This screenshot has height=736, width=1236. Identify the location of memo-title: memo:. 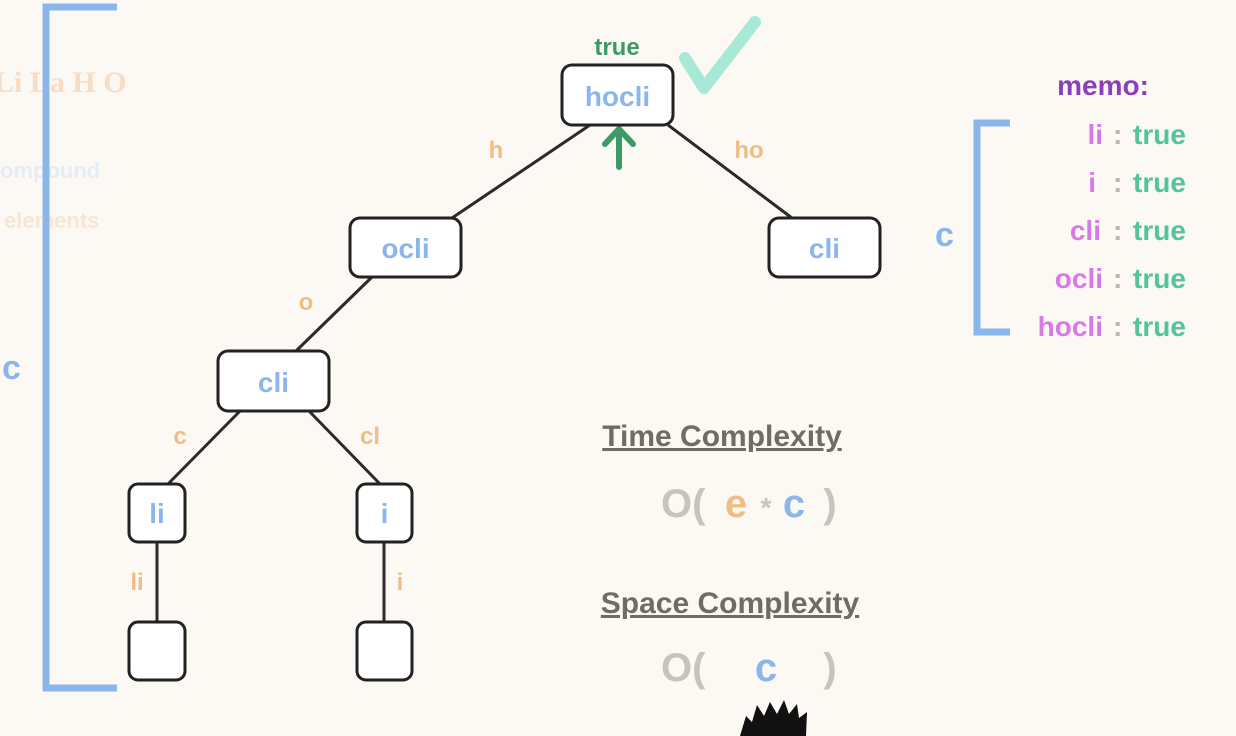
(1103, 85).